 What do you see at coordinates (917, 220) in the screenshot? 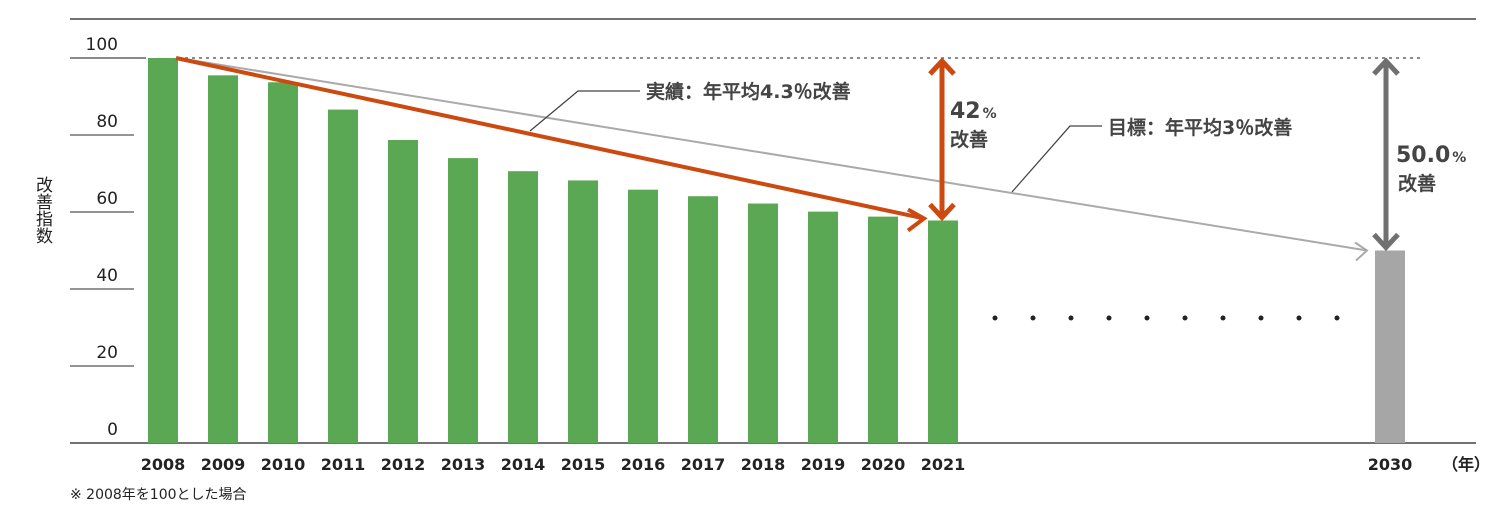
I see `actual-trend-arrowhead` at bounding box center [917, 220].